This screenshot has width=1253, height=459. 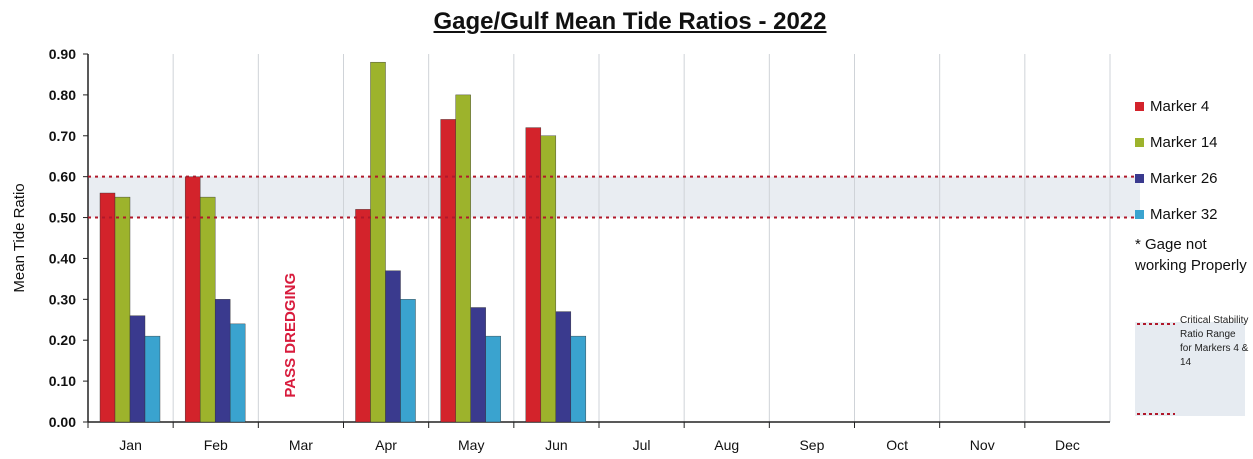 What do you see at coordinates (811, 445) in the screenshot?
I see `x-tick-label: Sep` at bounding box center [811, 445].